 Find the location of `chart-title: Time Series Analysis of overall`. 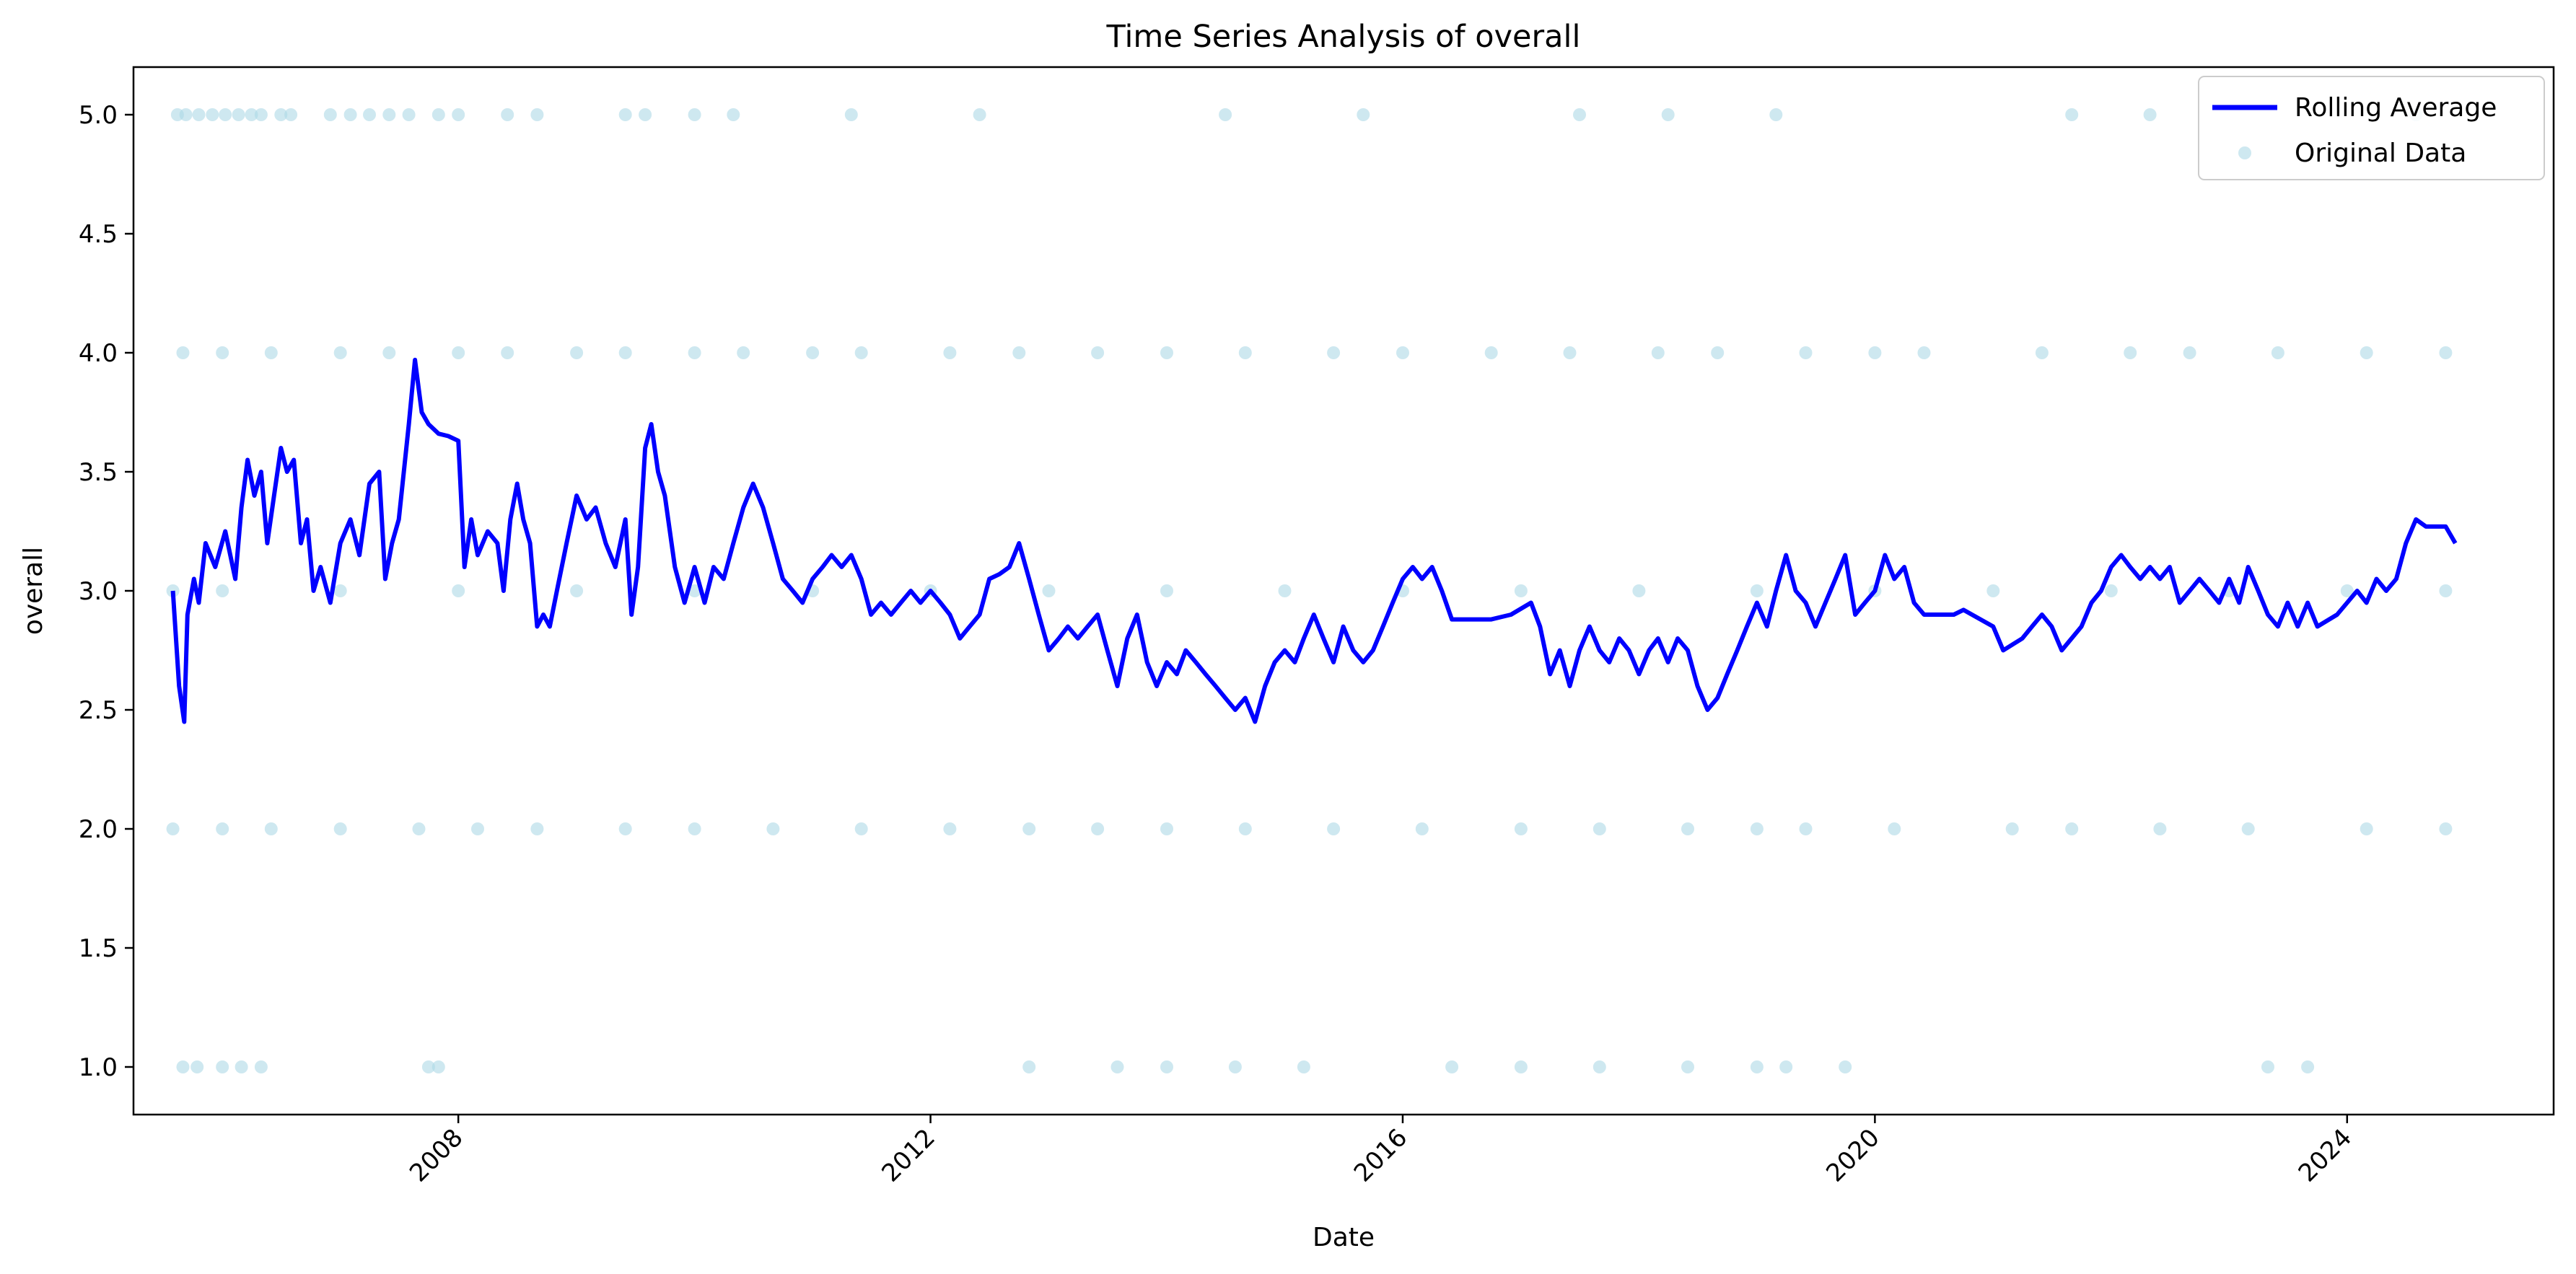

chart-title: Time Series Analysis of overall is located at coordinates (1343, 37).